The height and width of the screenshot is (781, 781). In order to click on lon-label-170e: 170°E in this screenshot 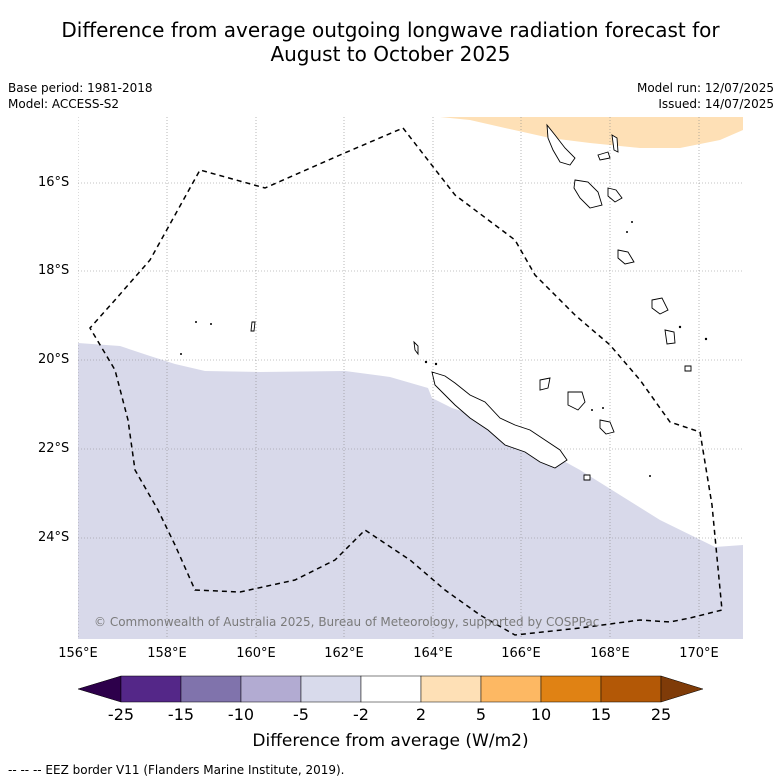, I will do `click(699, 653)`.